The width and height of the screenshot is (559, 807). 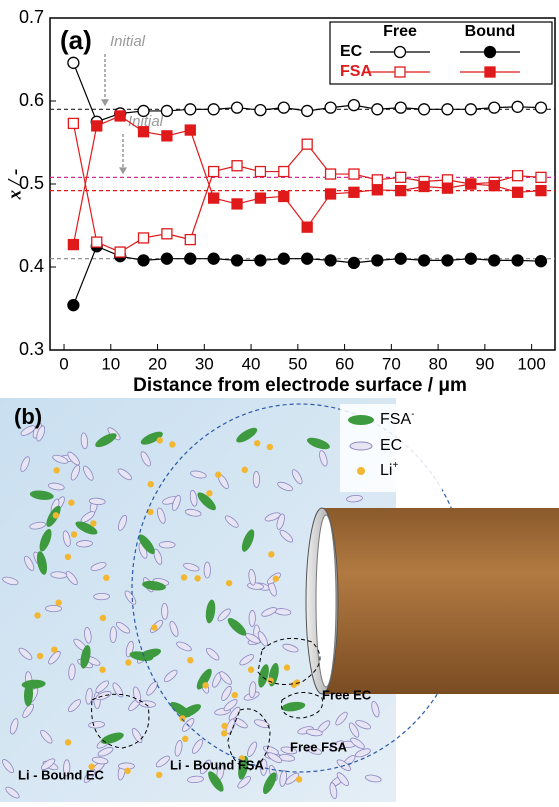 What do you see at coordinates (391, 445) in the screenshot?
I see `legend-text: EC` at bounding box center [391, 445].